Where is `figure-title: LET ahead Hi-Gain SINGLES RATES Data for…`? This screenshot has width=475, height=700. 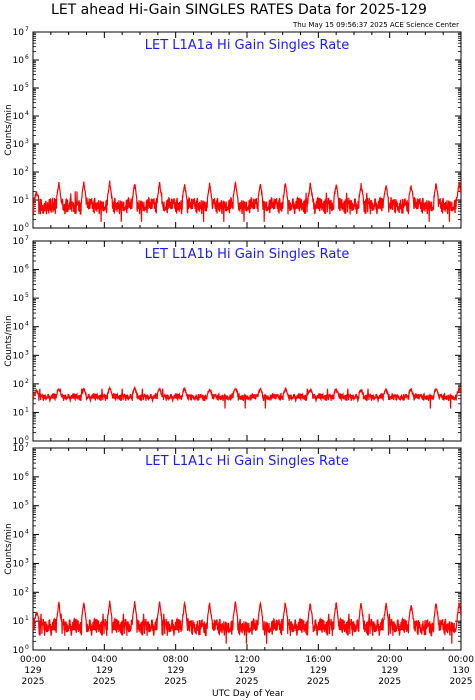
figure-title: LET ahead Hi-Gain SINGLES RATES Data for… is located at coordinates (239, 10).